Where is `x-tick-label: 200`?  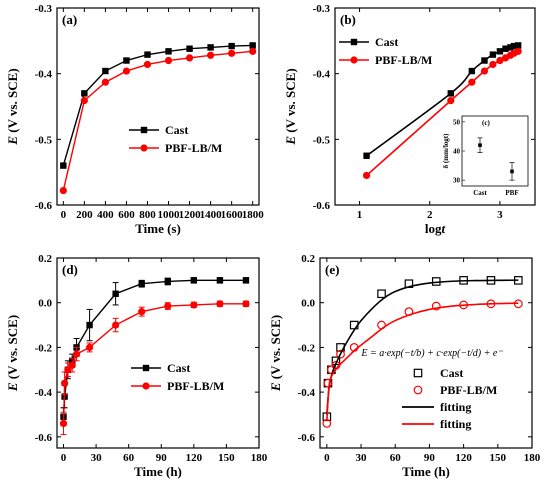 x-tick-label: 200 is located at coordinates (84, 215).